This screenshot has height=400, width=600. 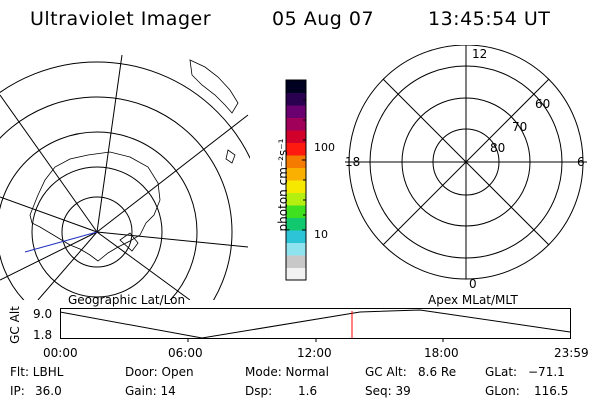 What do you see at coordinates (48, 391) in the screenshot?
I see `ip-value: 36.0` at bounding box center [48, 391].